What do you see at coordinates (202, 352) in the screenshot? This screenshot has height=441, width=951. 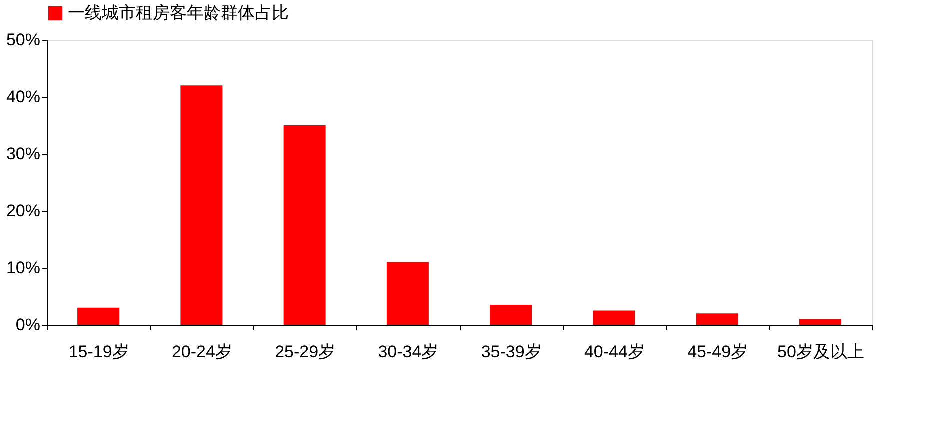 I see `x-tick-label: 20-24岁` at bounding box center [202, 352].